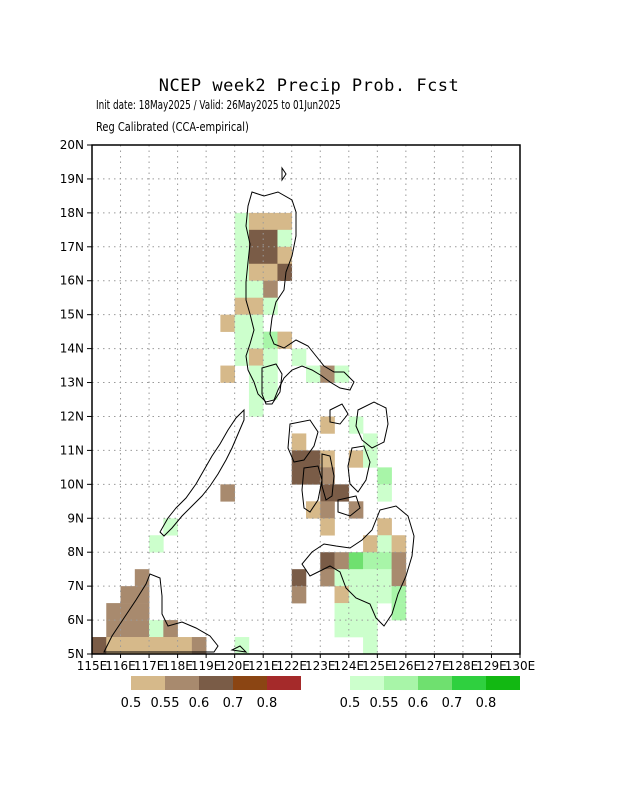 Image resolution: width=618 pixels, height=800 pixels. What do you see at coordinates (350, 703) in the screenshot?
I see `wet-legend-label: 0.5` at bounding box center [350, 703].